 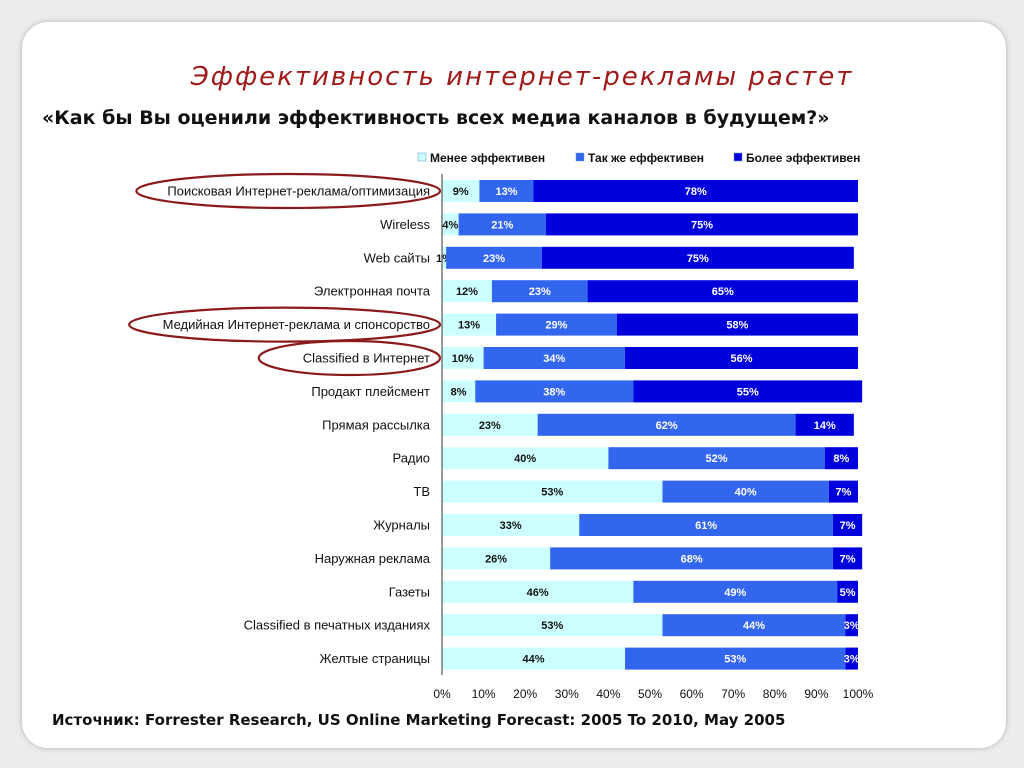 What do you see at coordinates (442, 694) in the screenshot?
I see `x-tick-label: 0%` at bounding box center [442, 694].